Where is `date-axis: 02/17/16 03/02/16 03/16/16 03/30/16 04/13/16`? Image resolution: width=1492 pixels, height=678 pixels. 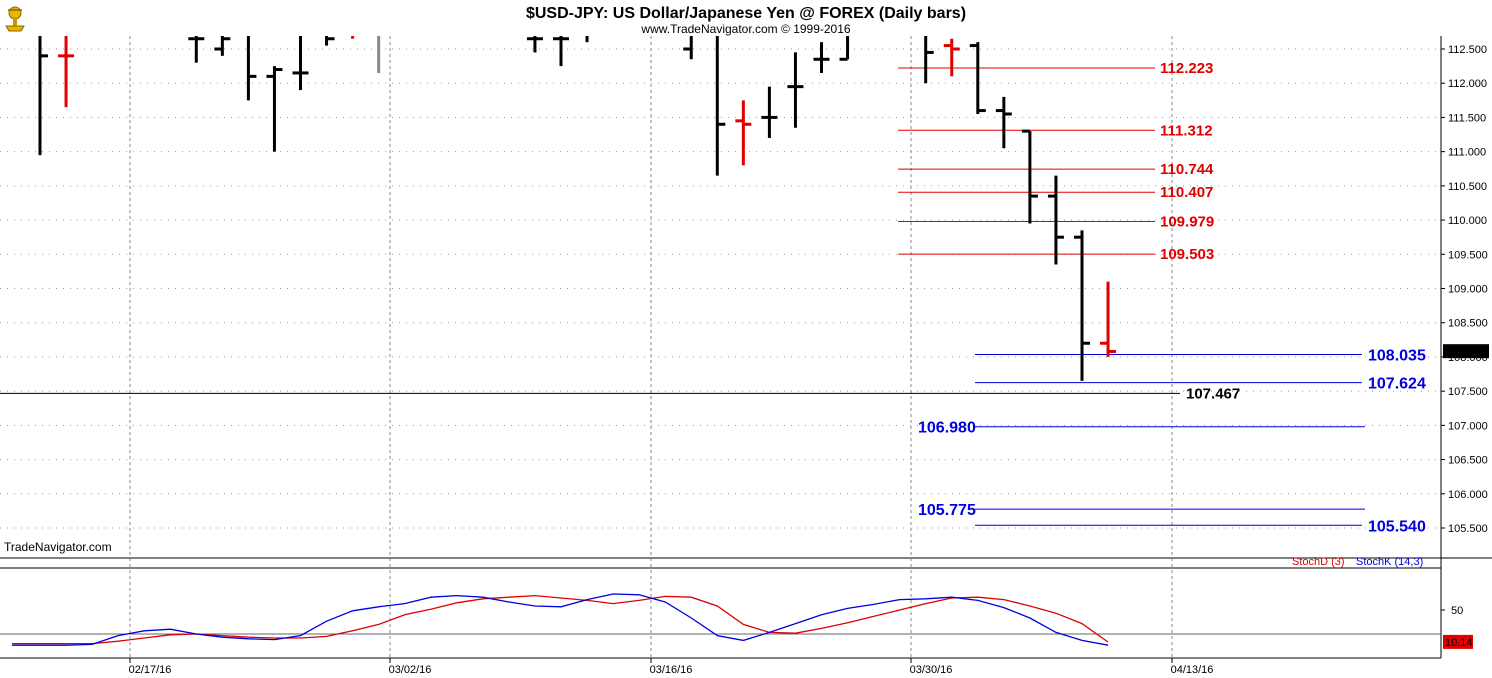 date-axis: 02/17/16 03/02/16 03/16/16 03/30/16 04/13/16 is located at coordinates (671, 667).